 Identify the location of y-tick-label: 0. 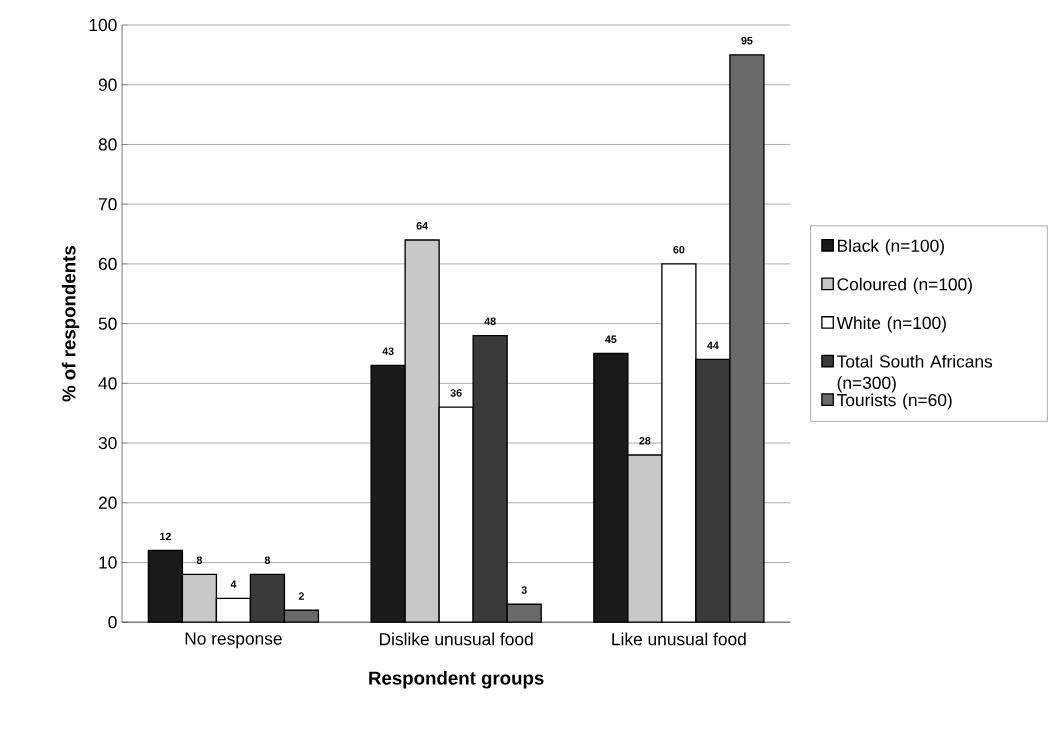
(112, 622).